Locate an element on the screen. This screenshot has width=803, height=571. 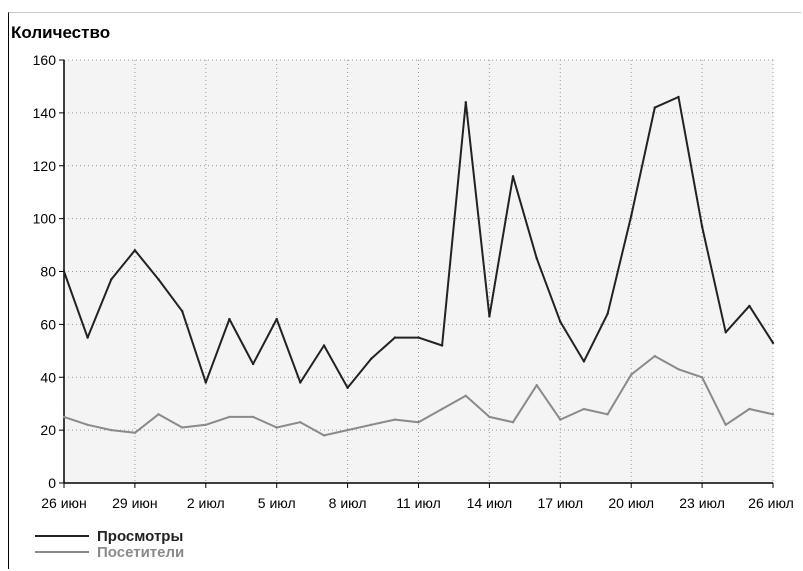
y-tick-label: 160 is located at coordinates (45, 60).